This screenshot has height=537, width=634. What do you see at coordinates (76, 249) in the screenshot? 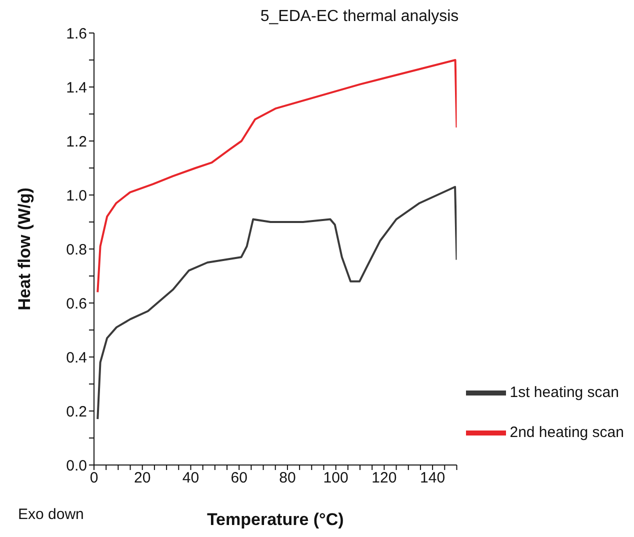
I see `y-tick-label: 0.8` at bounding box center [76, 249].